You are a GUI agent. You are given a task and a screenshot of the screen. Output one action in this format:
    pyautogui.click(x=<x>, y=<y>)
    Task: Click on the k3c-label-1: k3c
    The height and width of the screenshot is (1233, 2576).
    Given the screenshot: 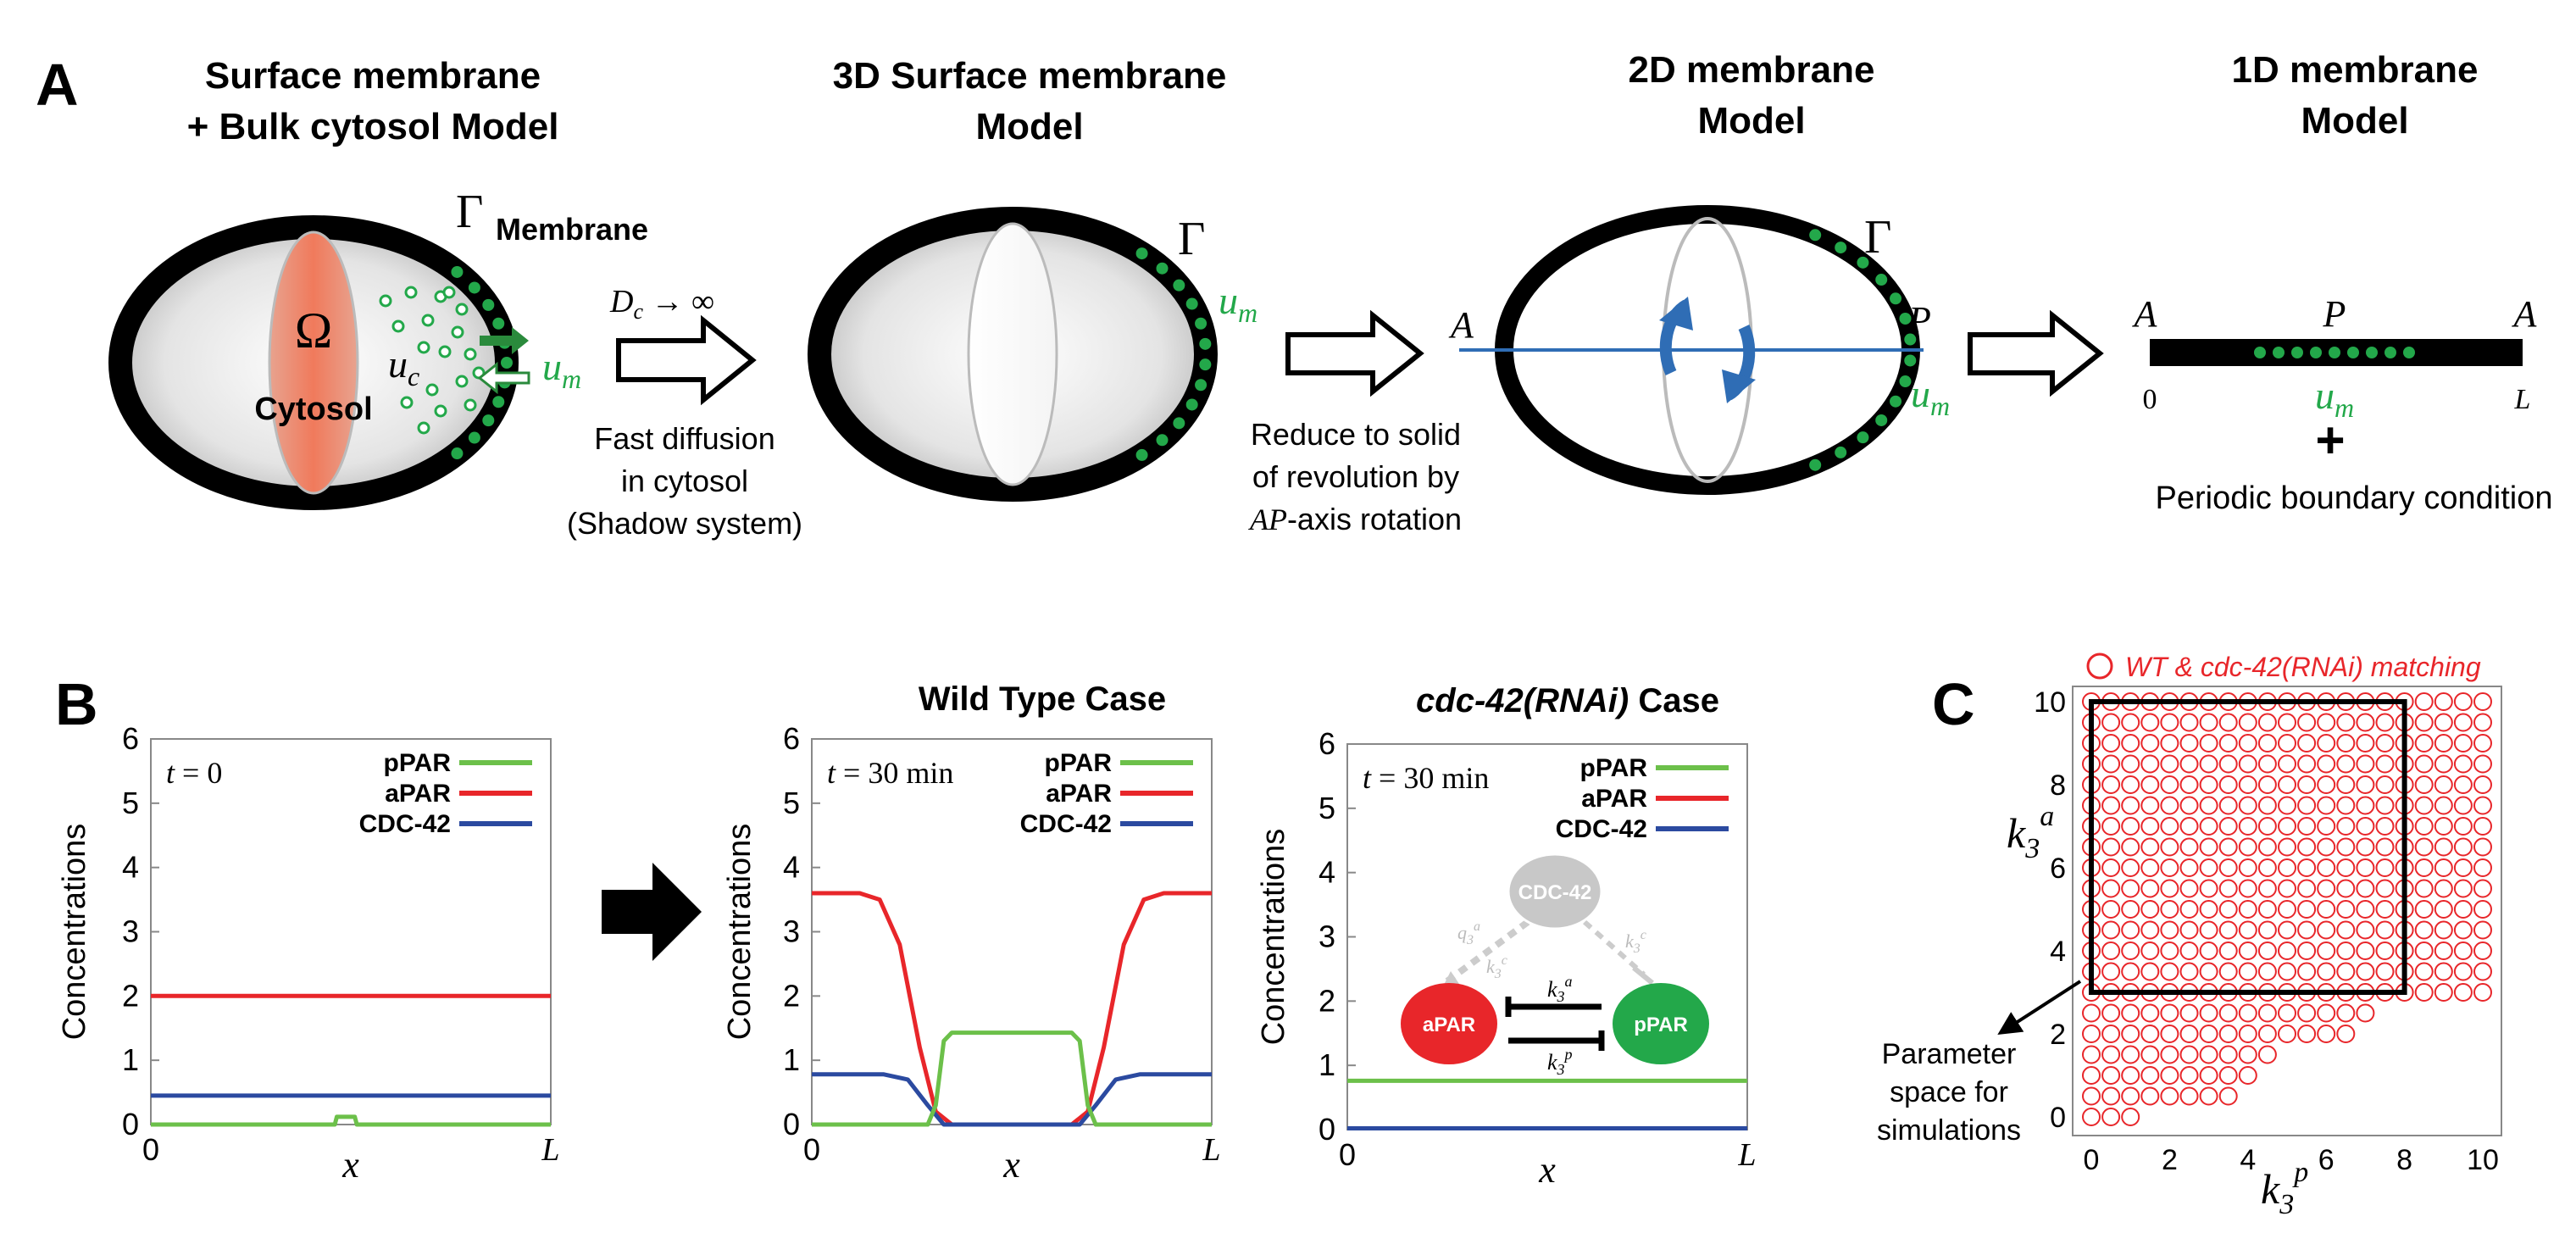 What is the action you would take?
    pyautogui.click(x=1496, y=967)
    